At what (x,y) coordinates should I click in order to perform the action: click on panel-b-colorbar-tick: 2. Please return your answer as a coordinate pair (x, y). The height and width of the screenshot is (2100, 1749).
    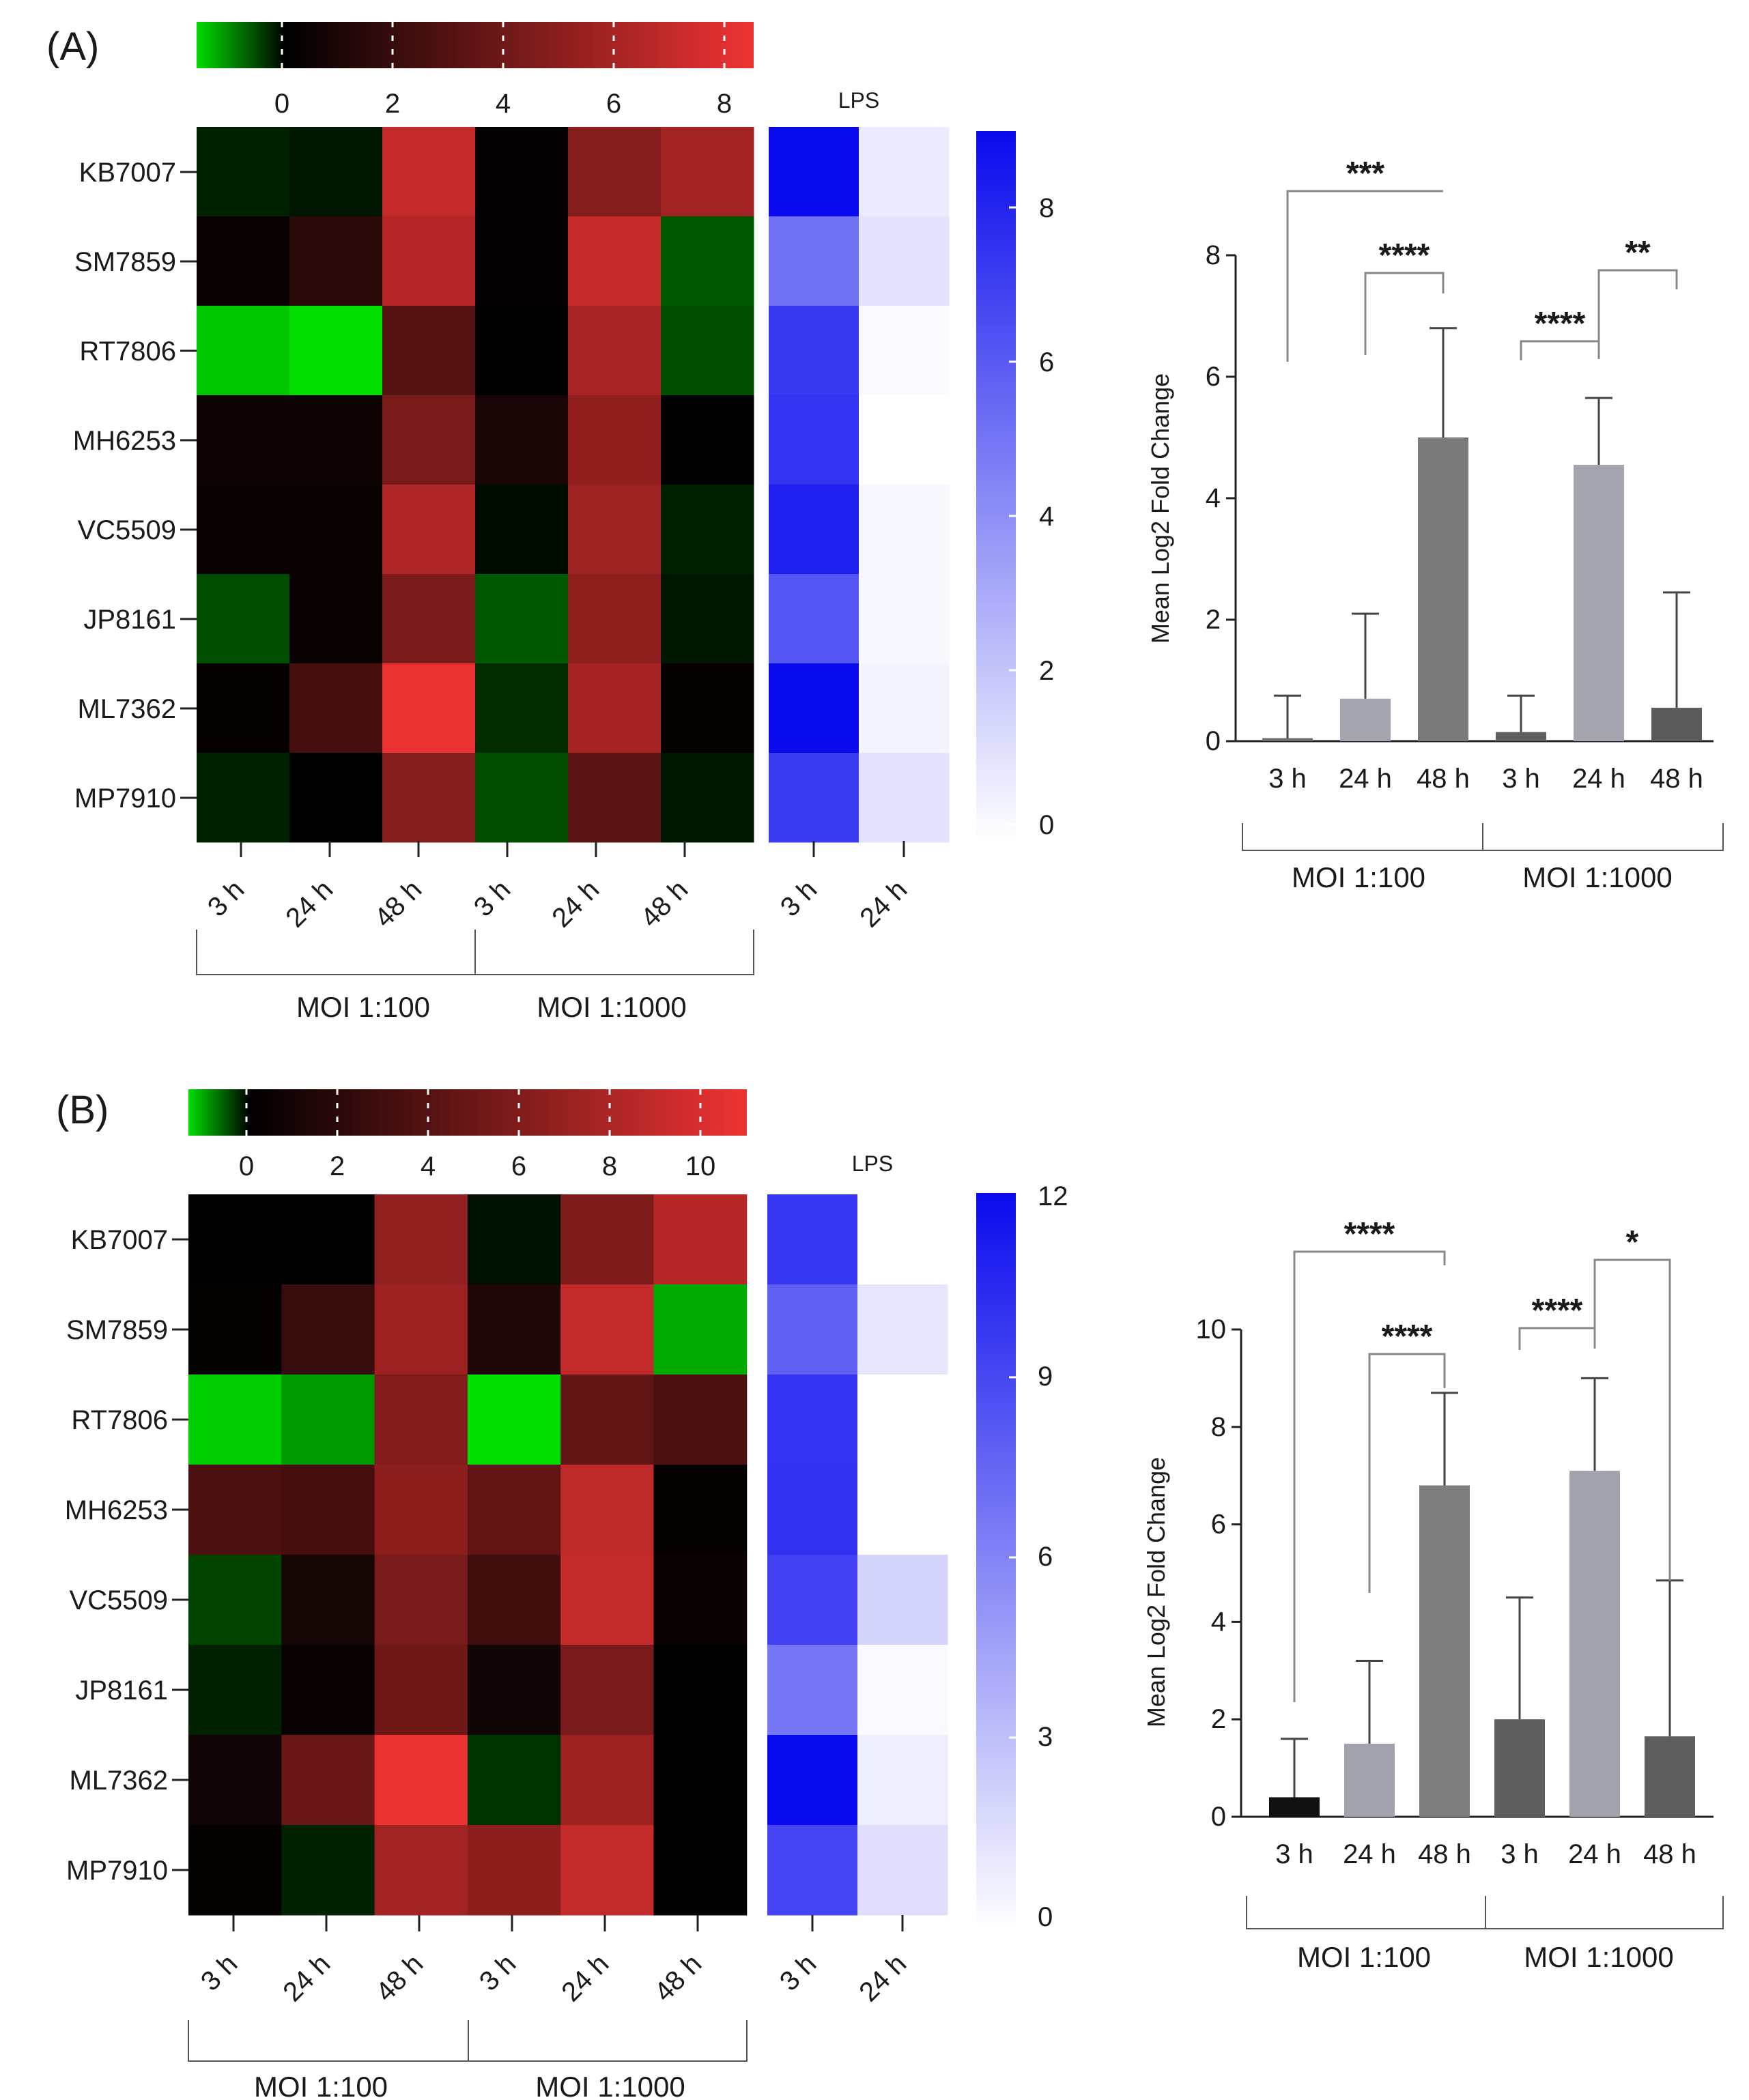
    Looking at the image, I should click on (337, 1166).